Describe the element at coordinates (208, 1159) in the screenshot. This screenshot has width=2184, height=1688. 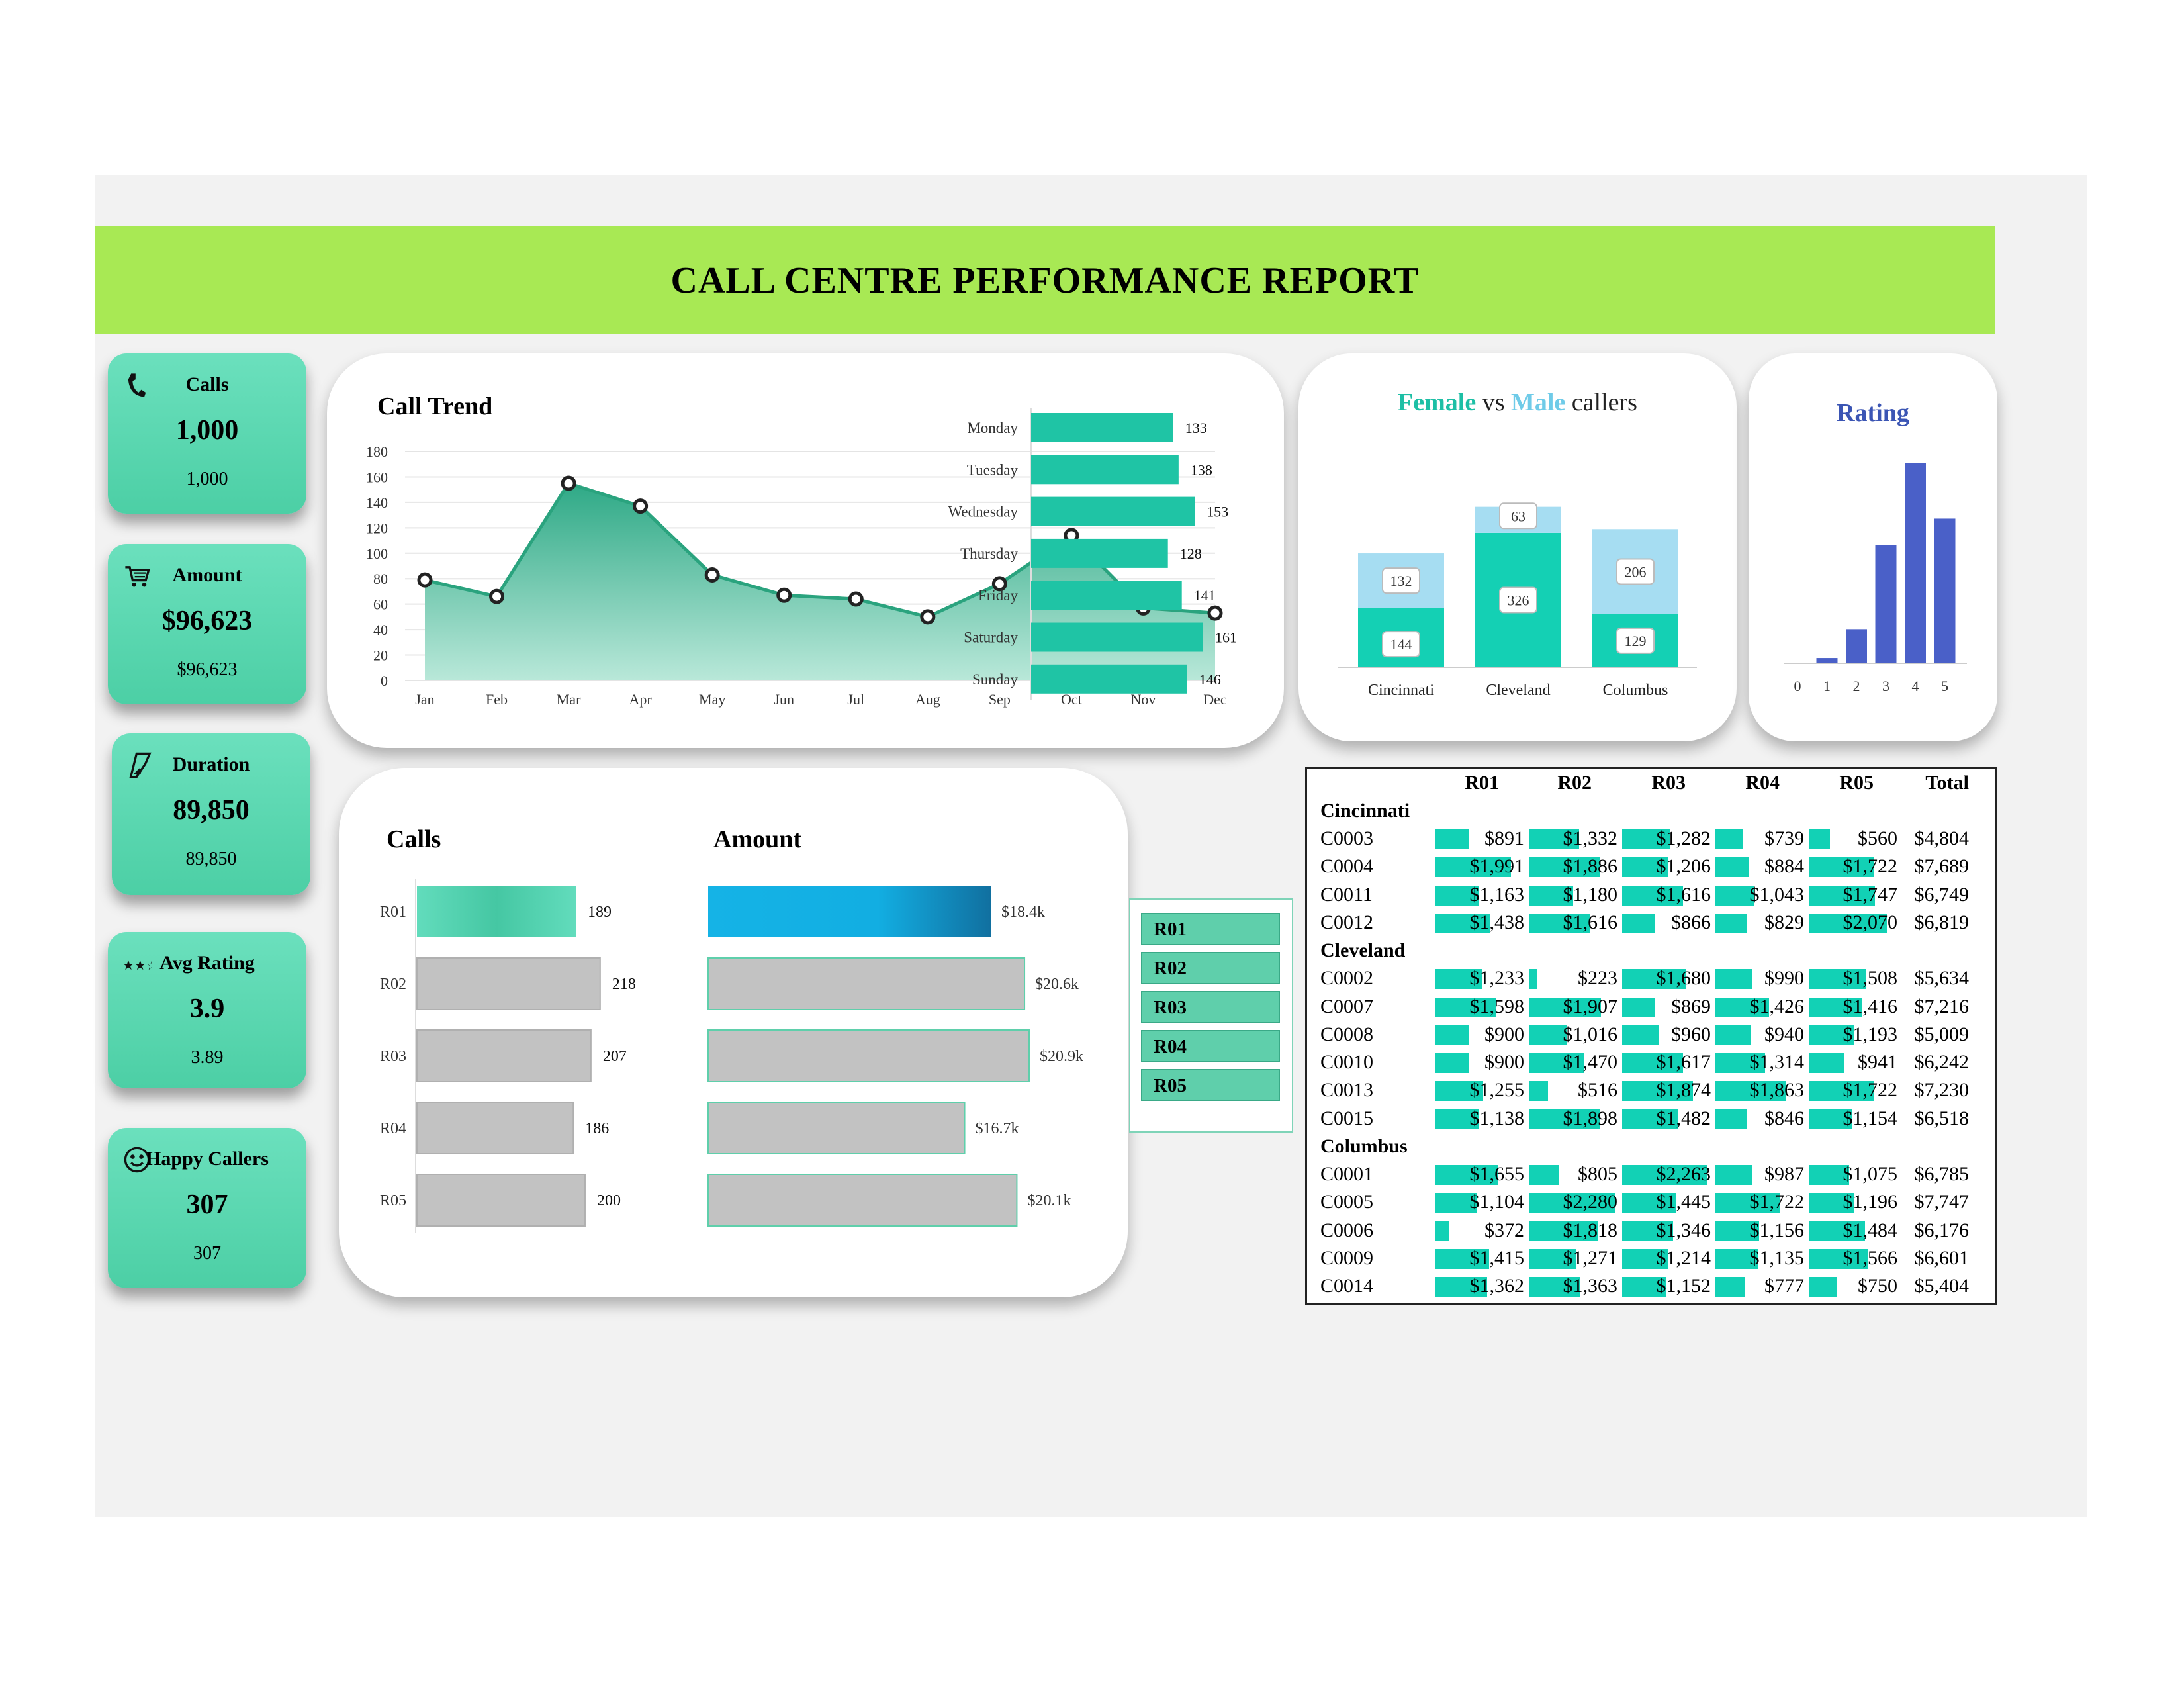
I see `kpi-label: Happy Callers` at that location.